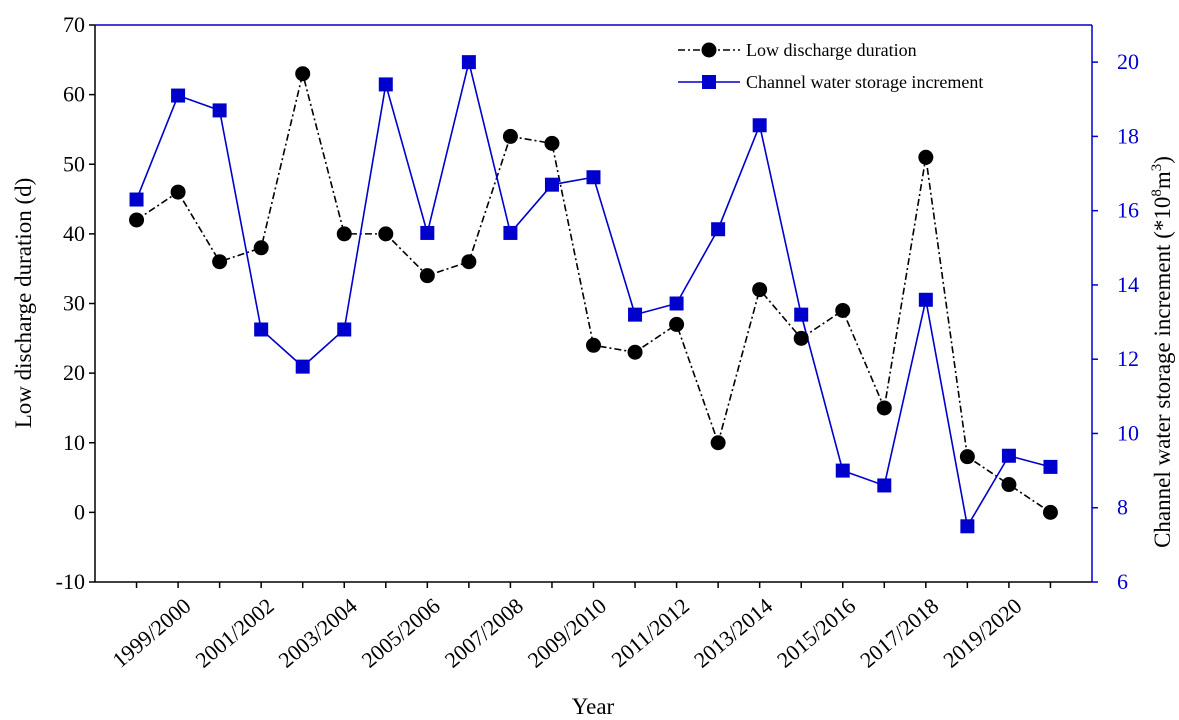  Describe the element at coordinates (1122, 507) in the screenshot. I see `y-right-tick-label: 8` at that location.